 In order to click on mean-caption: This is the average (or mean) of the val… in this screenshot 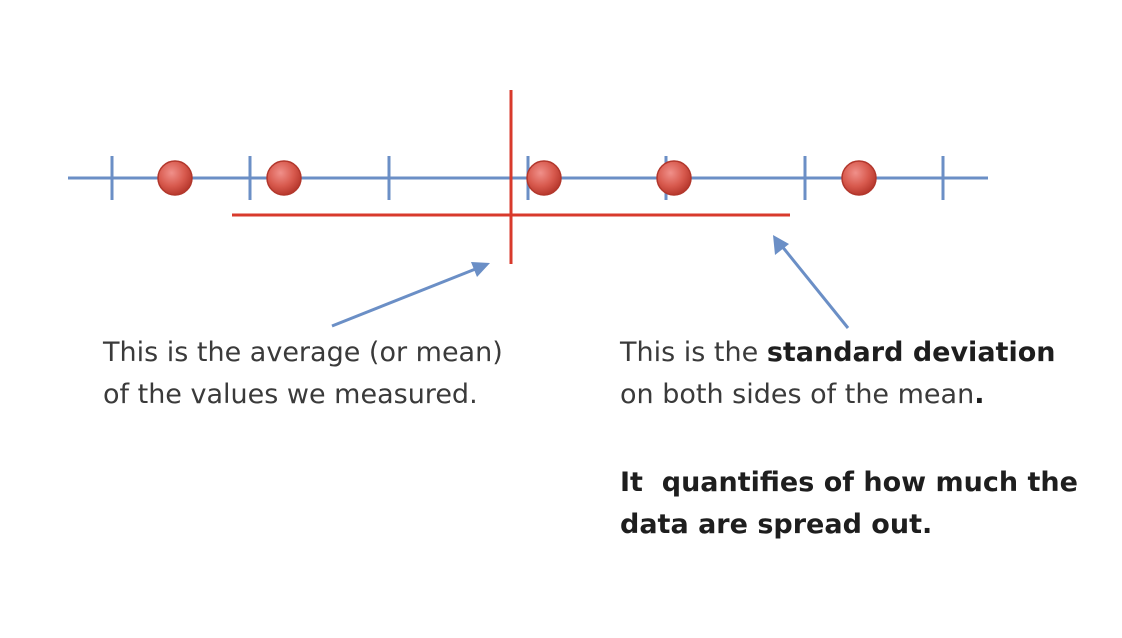, I will do `click(338, 374)`.